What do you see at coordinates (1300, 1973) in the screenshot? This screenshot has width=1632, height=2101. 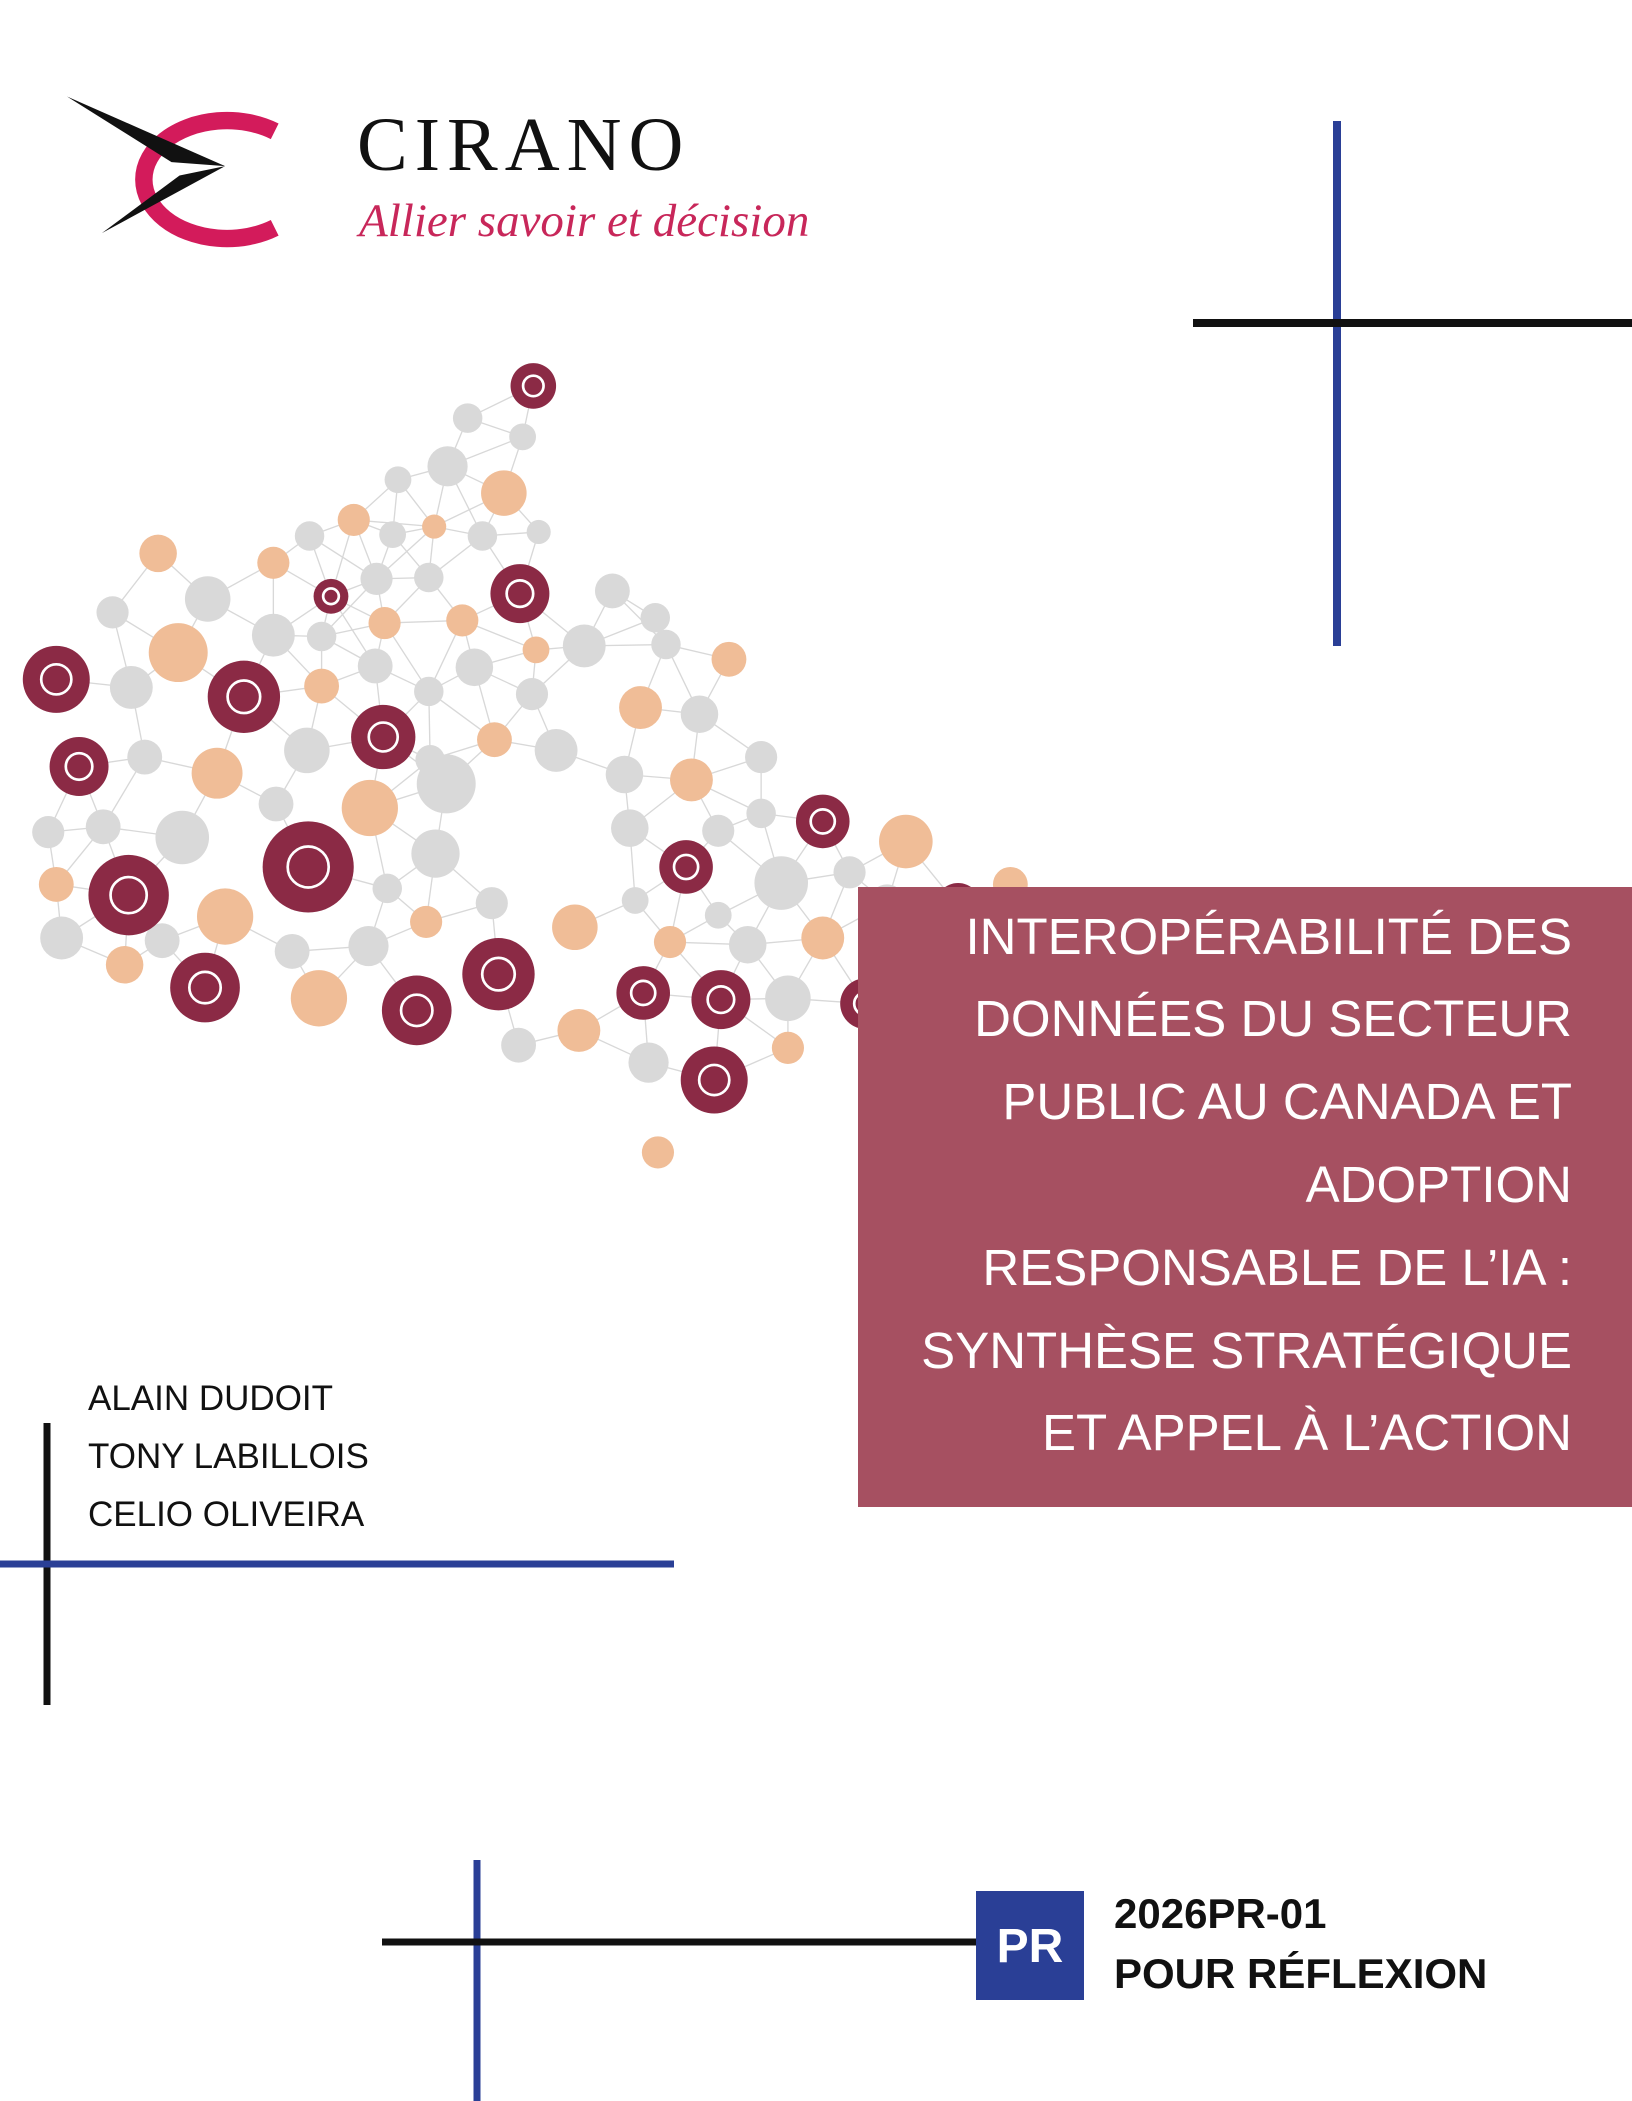 I see `report-series: POUR RÉFLEXION` at bounding box center [1300, 1973].